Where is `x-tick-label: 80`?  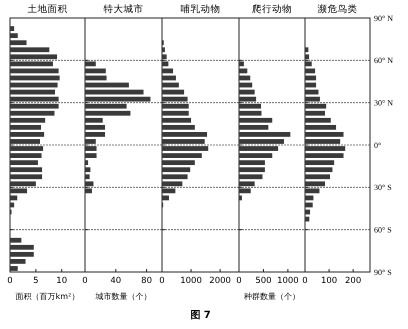
x-tick-label: 80 is located at coordinates (146, 281).